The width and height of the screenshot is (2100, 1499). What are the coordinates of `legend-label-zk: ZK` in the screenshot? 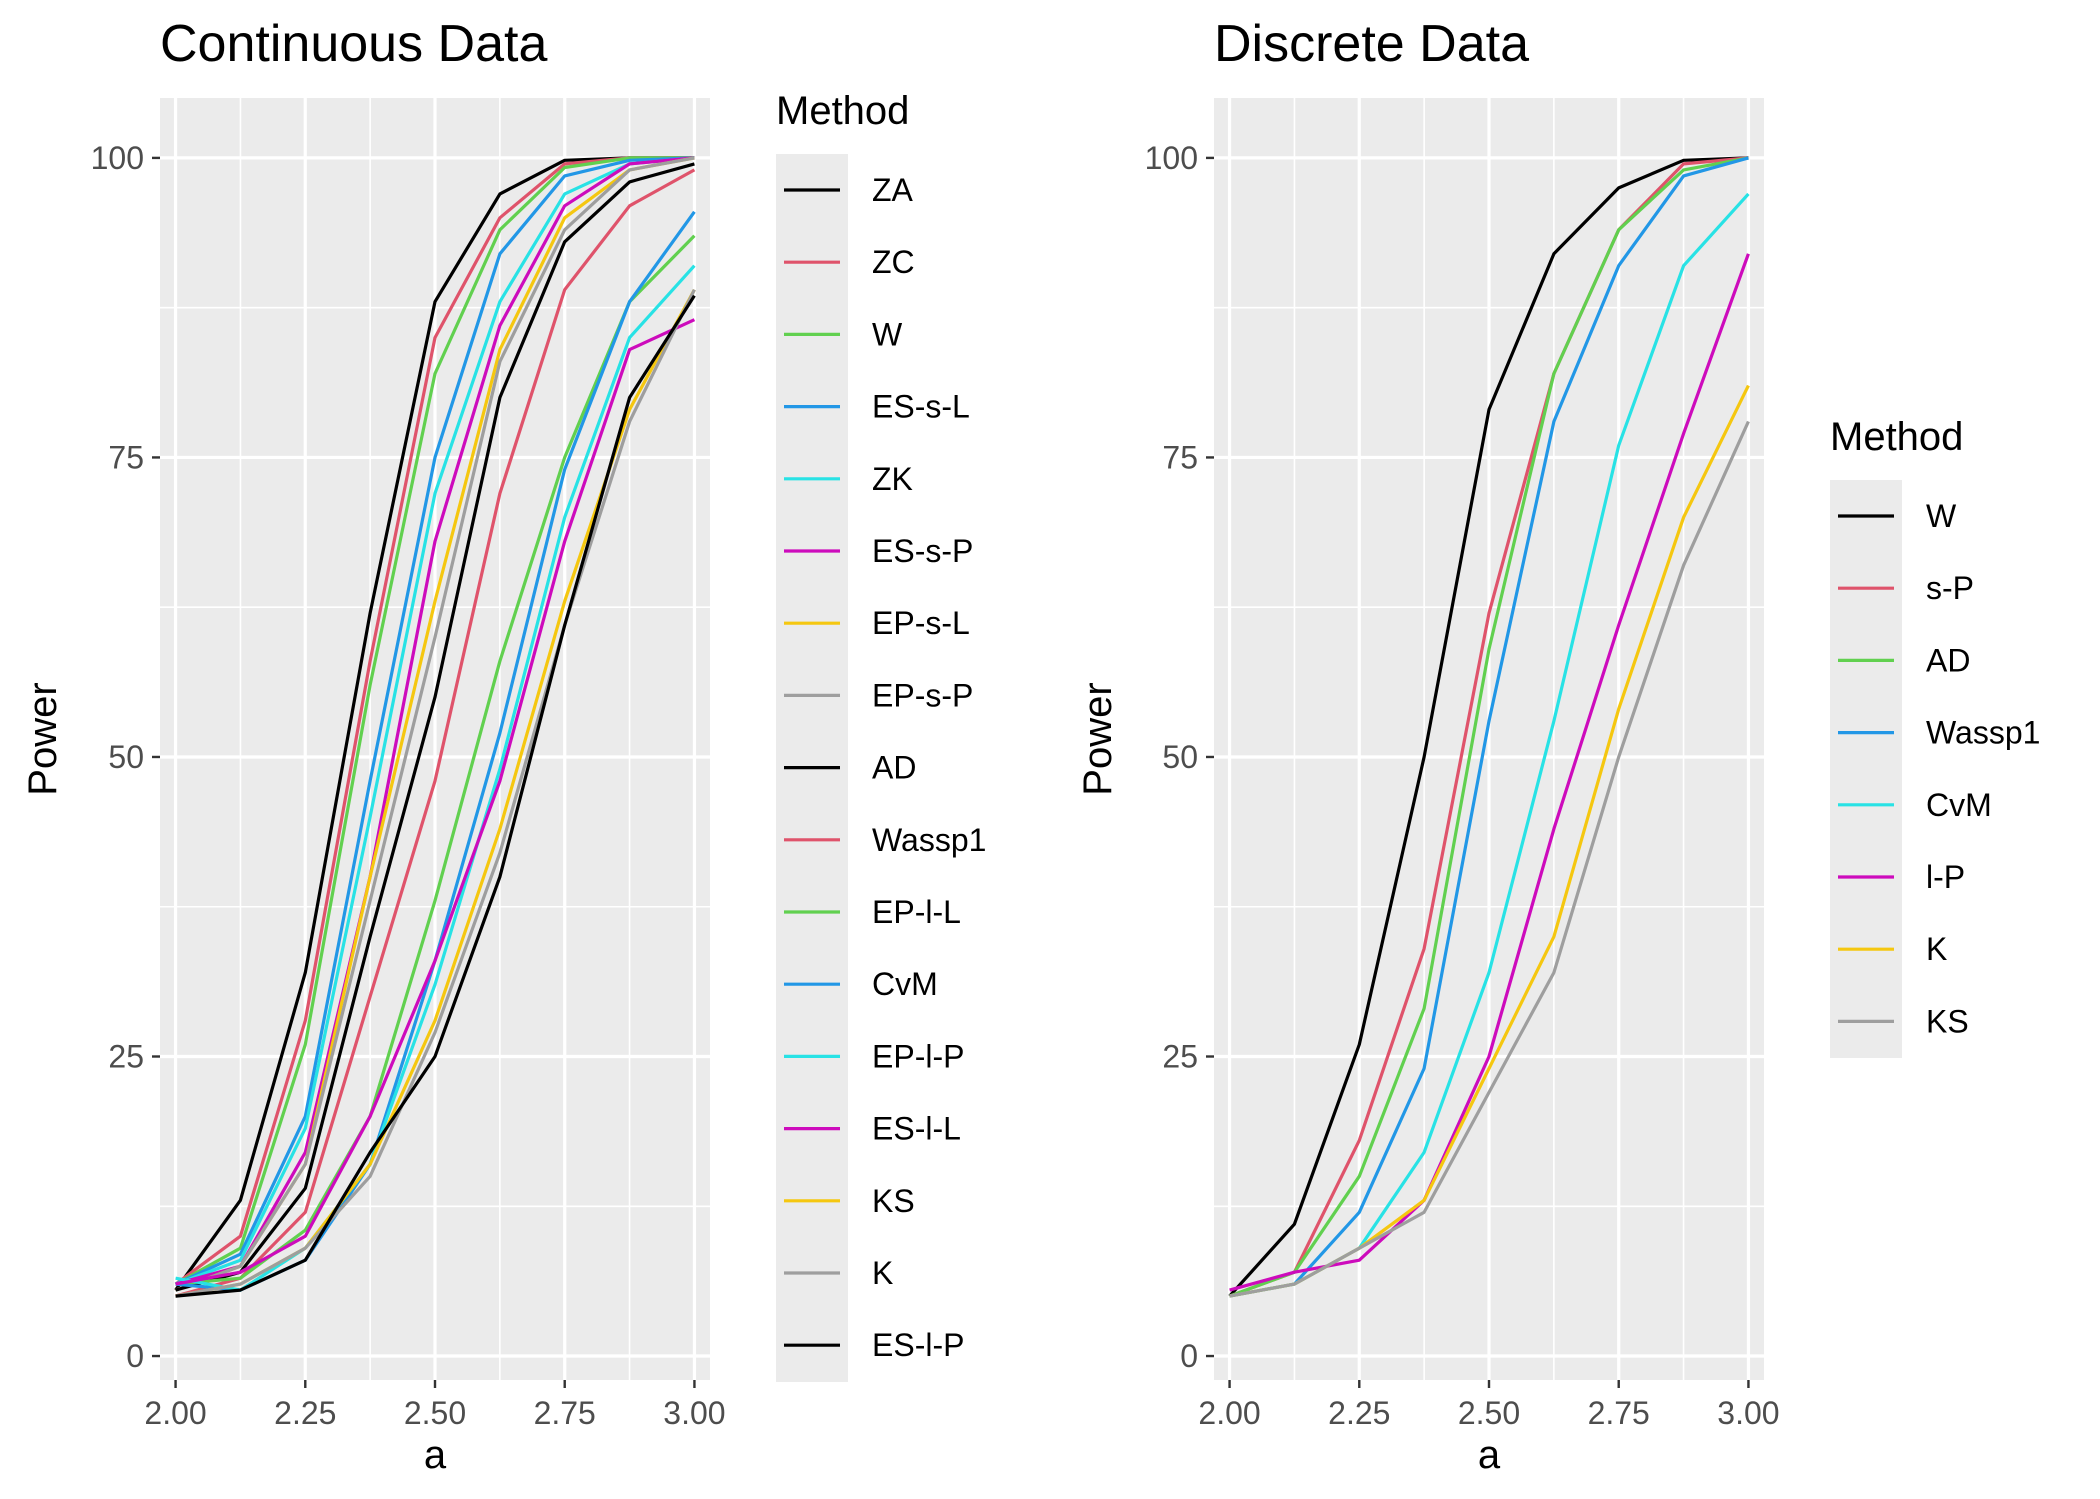 It's located at (892, 479).